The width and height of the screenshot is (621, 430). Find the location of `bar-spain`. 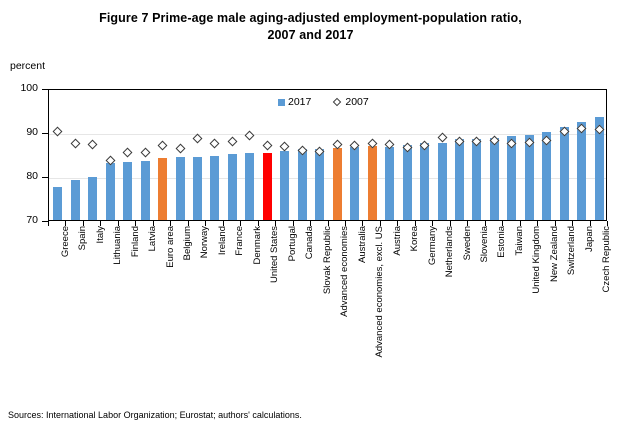

bar-spain is located at coordinates (75, 199).